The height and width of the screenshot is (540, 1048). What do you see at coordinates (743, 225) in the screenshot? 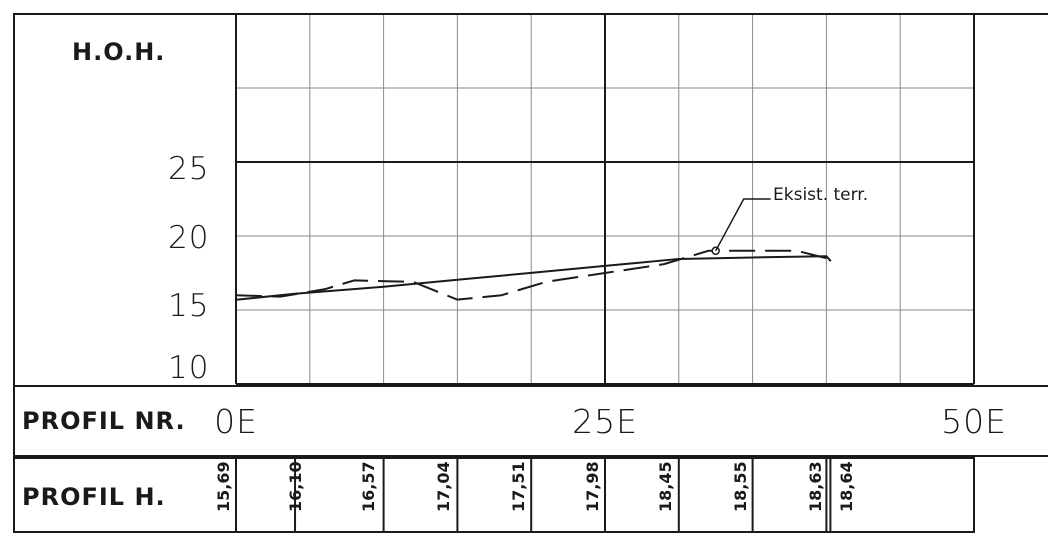
I see `callout-leader` at bounding box center [743, 225].